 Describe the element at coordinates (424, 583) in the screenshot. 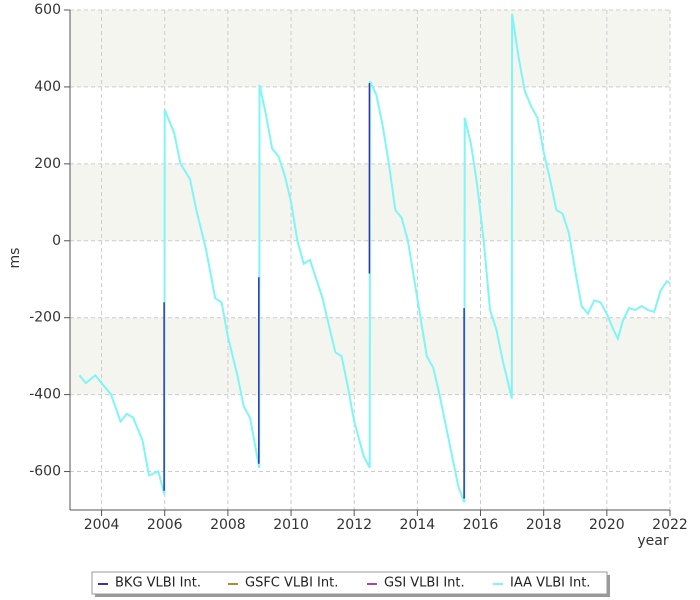

I see `legend-label: GSI VLBI Int.` at that location.